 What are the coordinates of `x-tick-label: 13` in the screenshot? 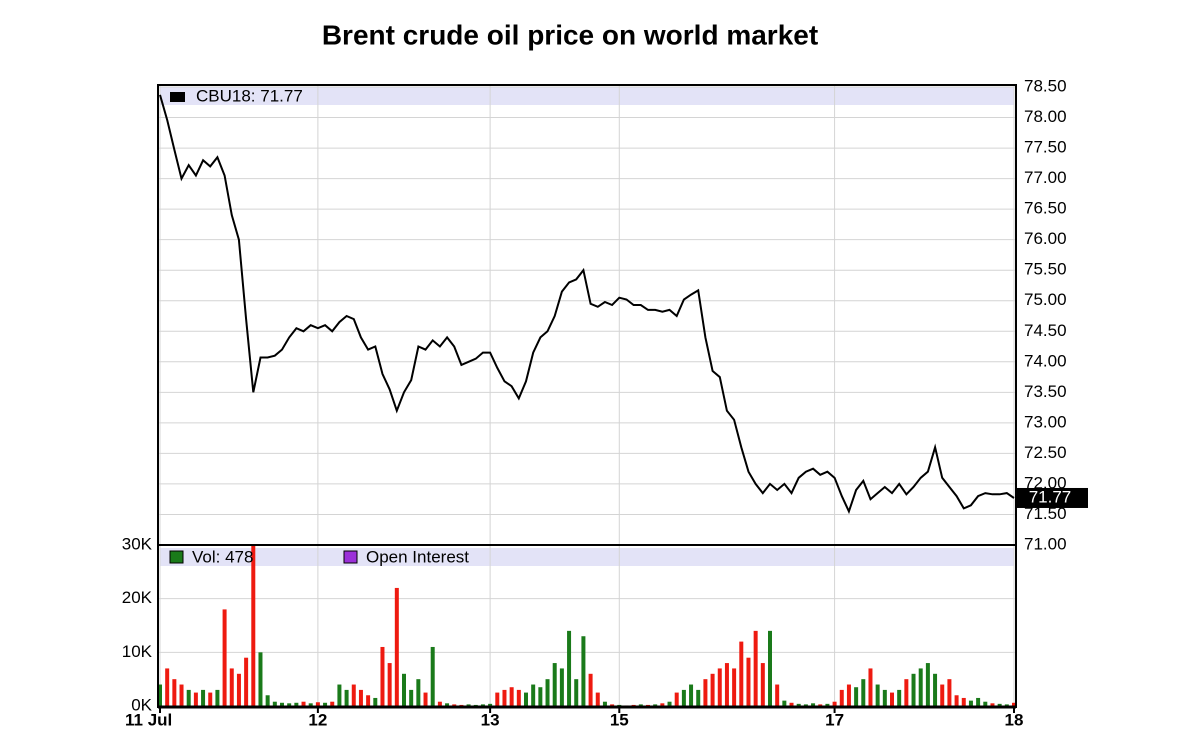 It's located at (490, 719).